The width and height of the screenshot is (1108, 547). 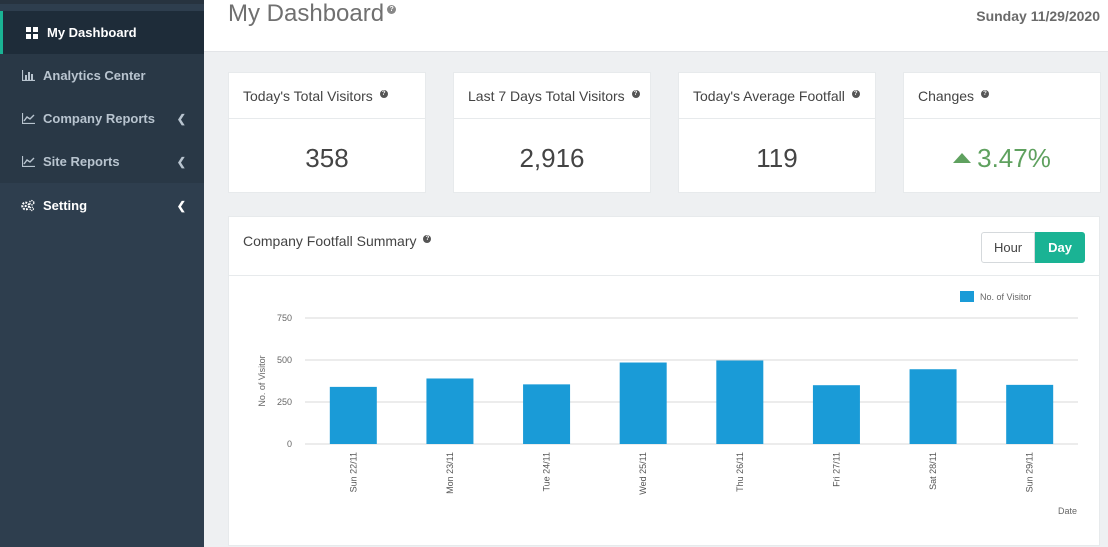 I want to click on sidebar-item-label: Setting, so click(x=65, y=205).